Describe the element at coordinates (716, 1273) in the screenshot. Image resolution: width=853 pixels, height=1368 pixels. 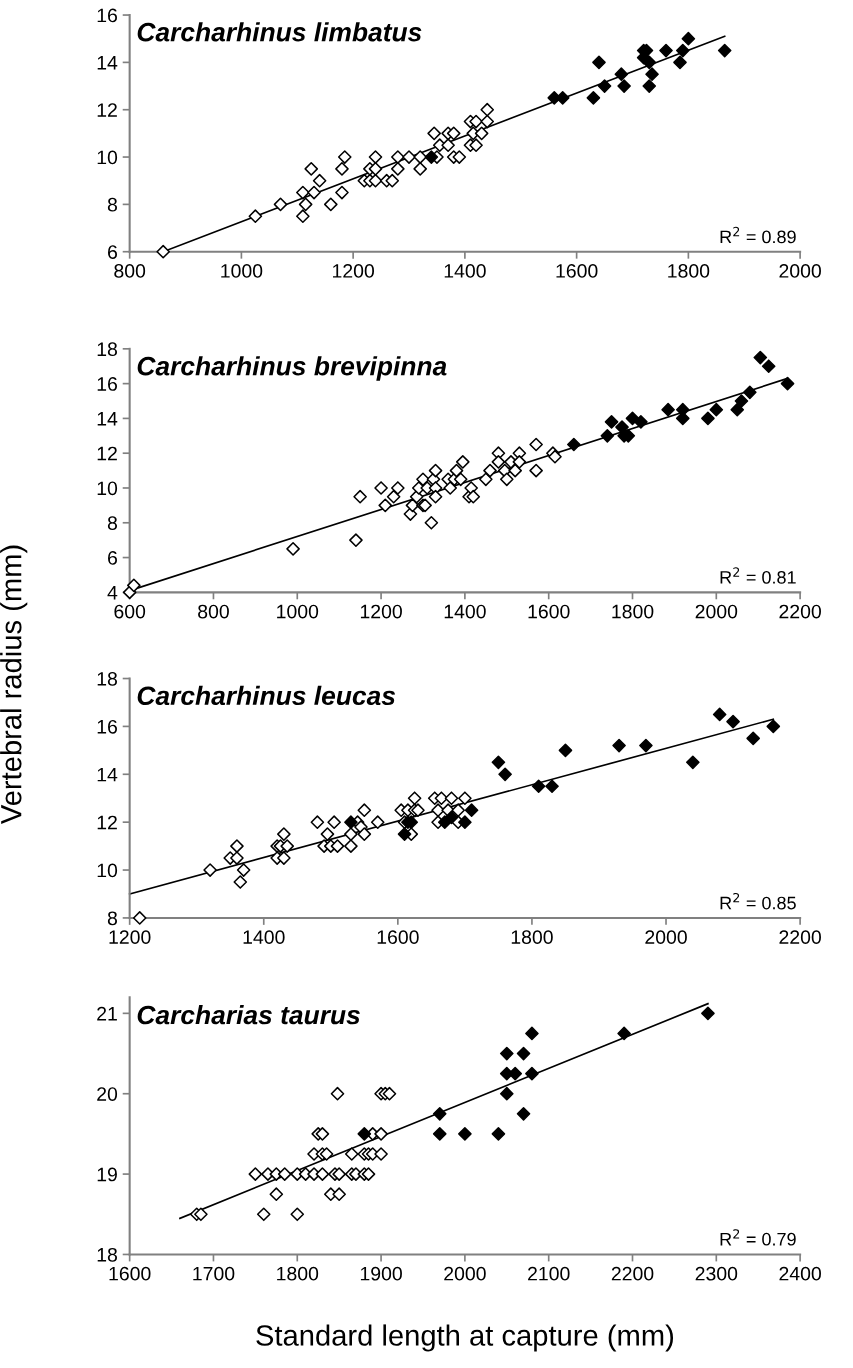
I see `x-tick-label: 2300` at that location.